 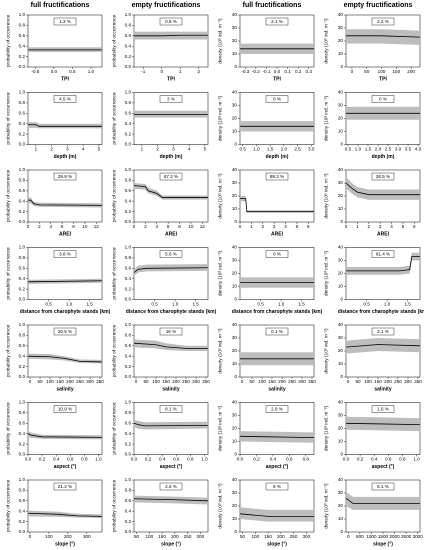 What do you see at coordinates (383, 536) in the screenshot?
I see `x-tick-label: 1500` at bounding box center [383, 536].